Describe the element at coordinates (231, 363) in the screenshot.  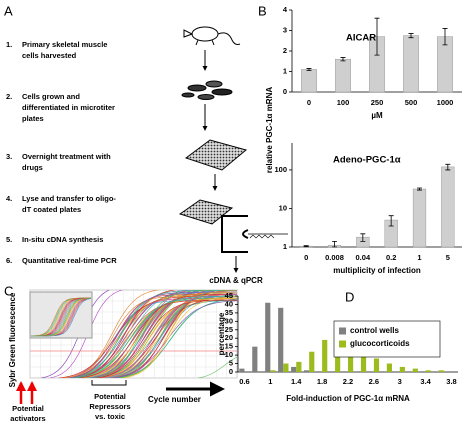
I see `y-tick-label: 5` at that location.